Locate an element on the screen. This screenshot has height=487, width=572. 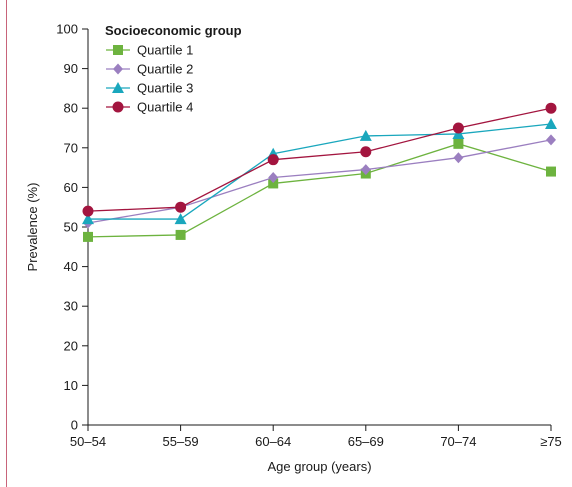
x-tick-label: 60–64 is located at coordinates (273, 441).